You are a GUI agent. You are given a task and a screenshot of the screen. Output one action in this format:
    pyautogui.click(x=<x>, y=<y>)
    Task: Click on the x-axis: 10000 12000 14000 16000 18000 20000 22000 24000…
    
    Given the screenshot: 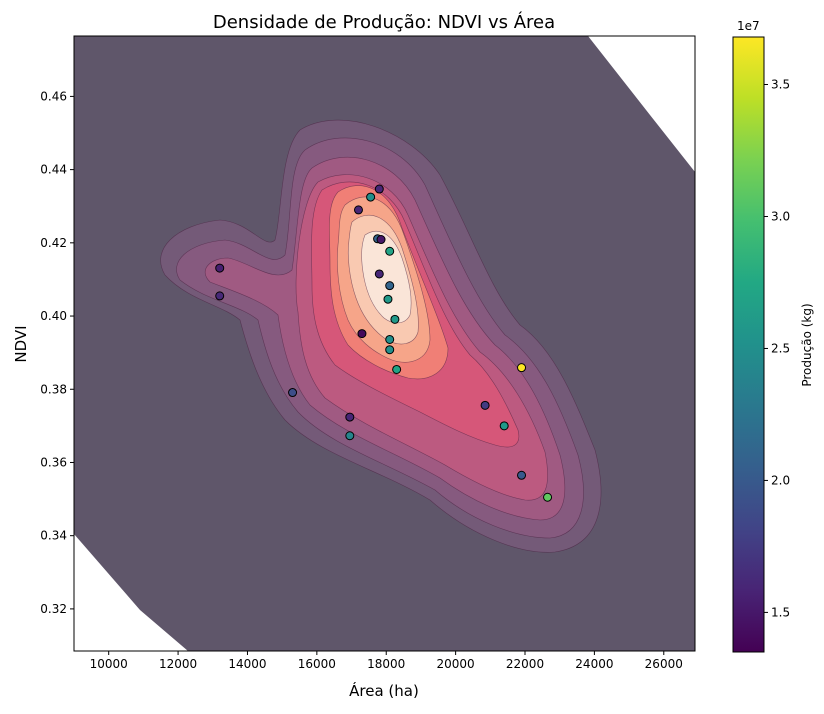 What is the action you would take?
    pyautogui.click(x=386, y=661)
    